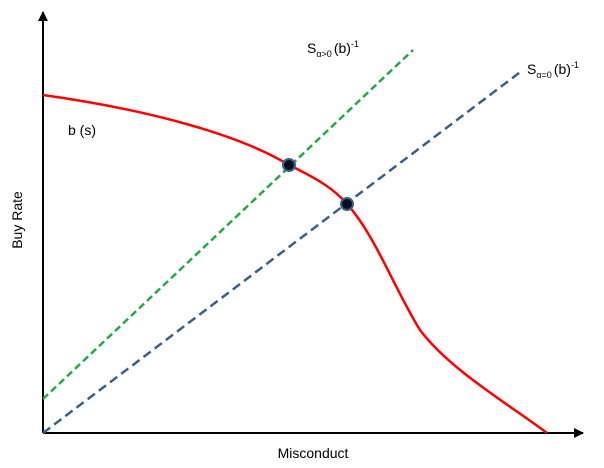 This screenshot has width=604, height=468. Describe the element at coordinates (289, 165) in the screenshot. I see `equilibrium-point-alpha-positive` at that location.